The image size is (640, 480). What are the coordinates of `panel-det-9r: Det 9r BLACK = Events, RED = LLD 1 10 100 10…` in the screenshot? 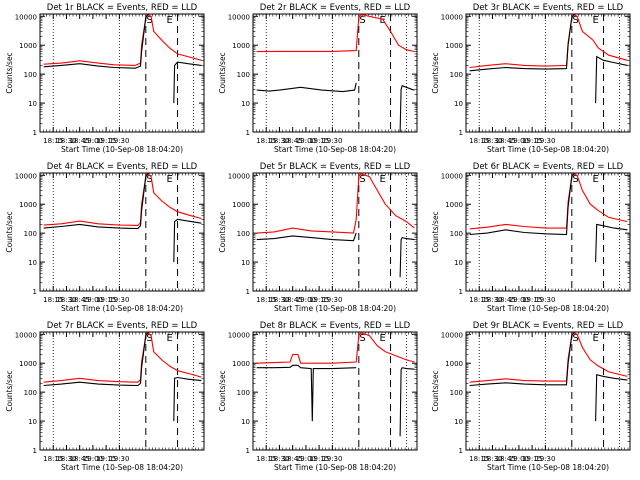 It's located at (531, 396).